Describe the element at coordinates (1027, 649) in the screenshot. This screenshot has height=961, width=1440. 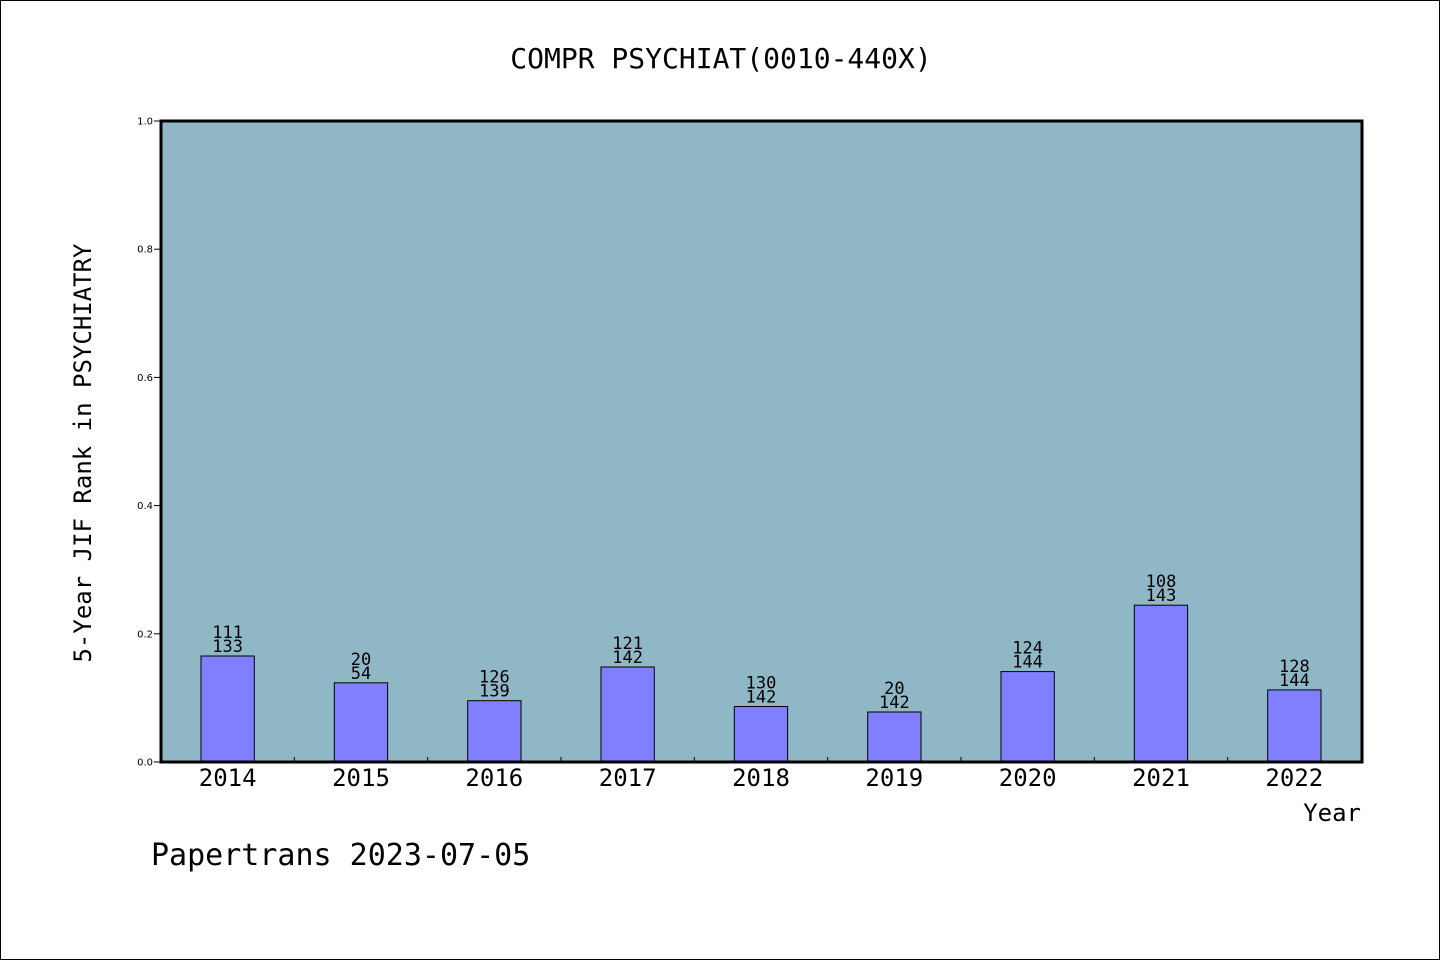
I see `bar-label-rank: 124` at that location.